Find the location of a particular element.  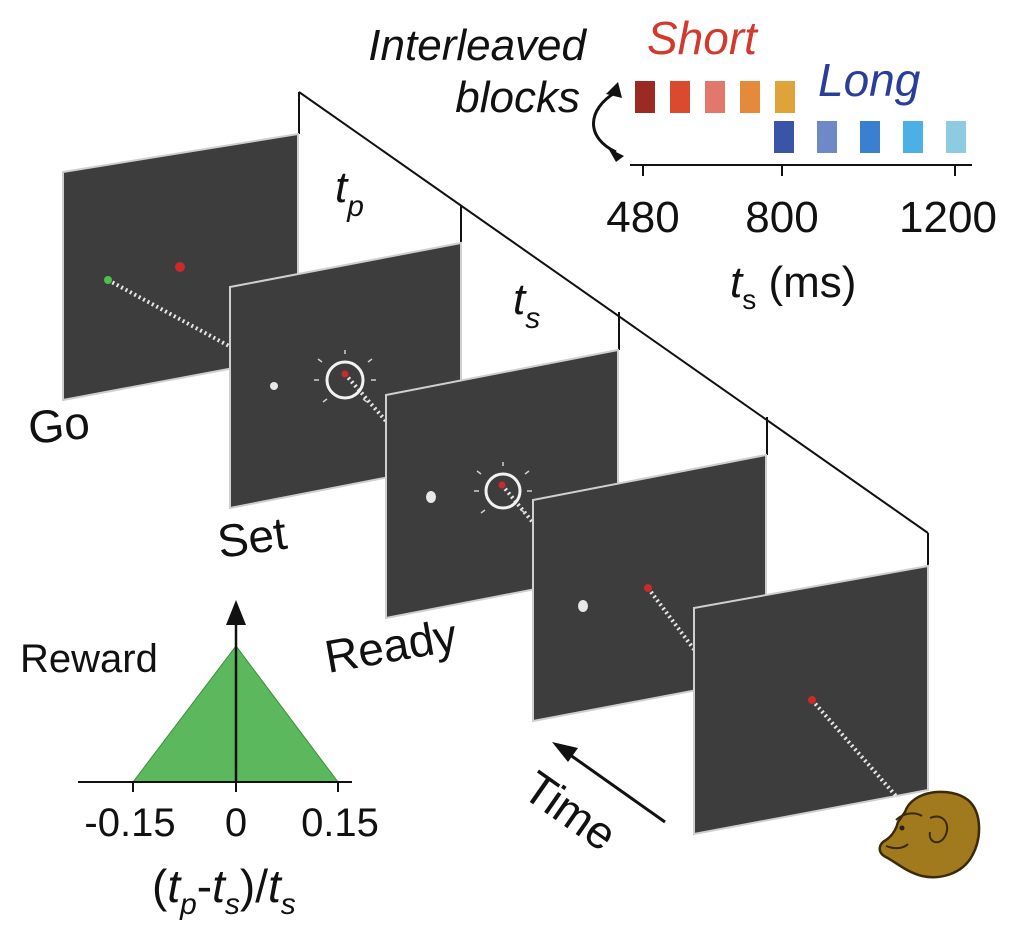

ts-axis-label: ts (ms) is located at coordinates (793, 286).